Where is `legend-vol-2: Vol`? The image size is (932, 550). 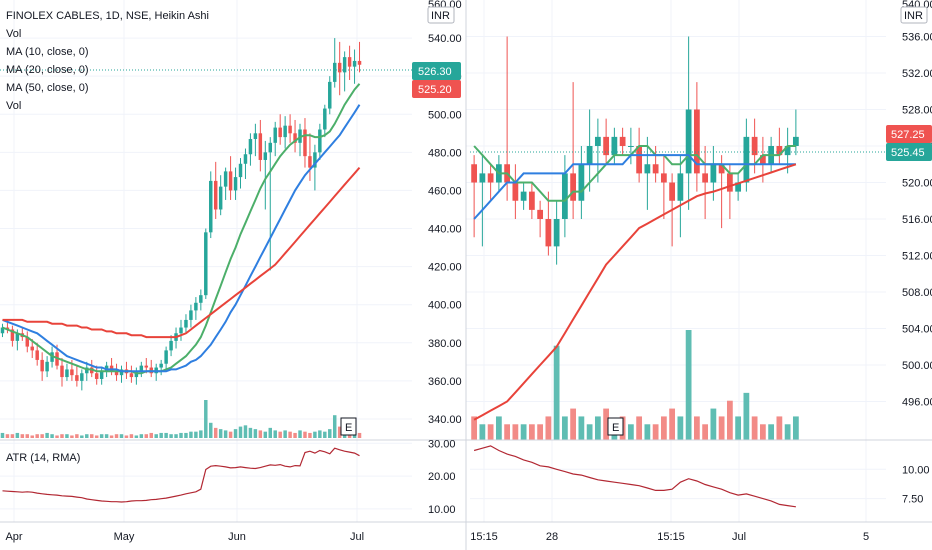 legend-vol-2: Vol is located at coordinates (13, 106).